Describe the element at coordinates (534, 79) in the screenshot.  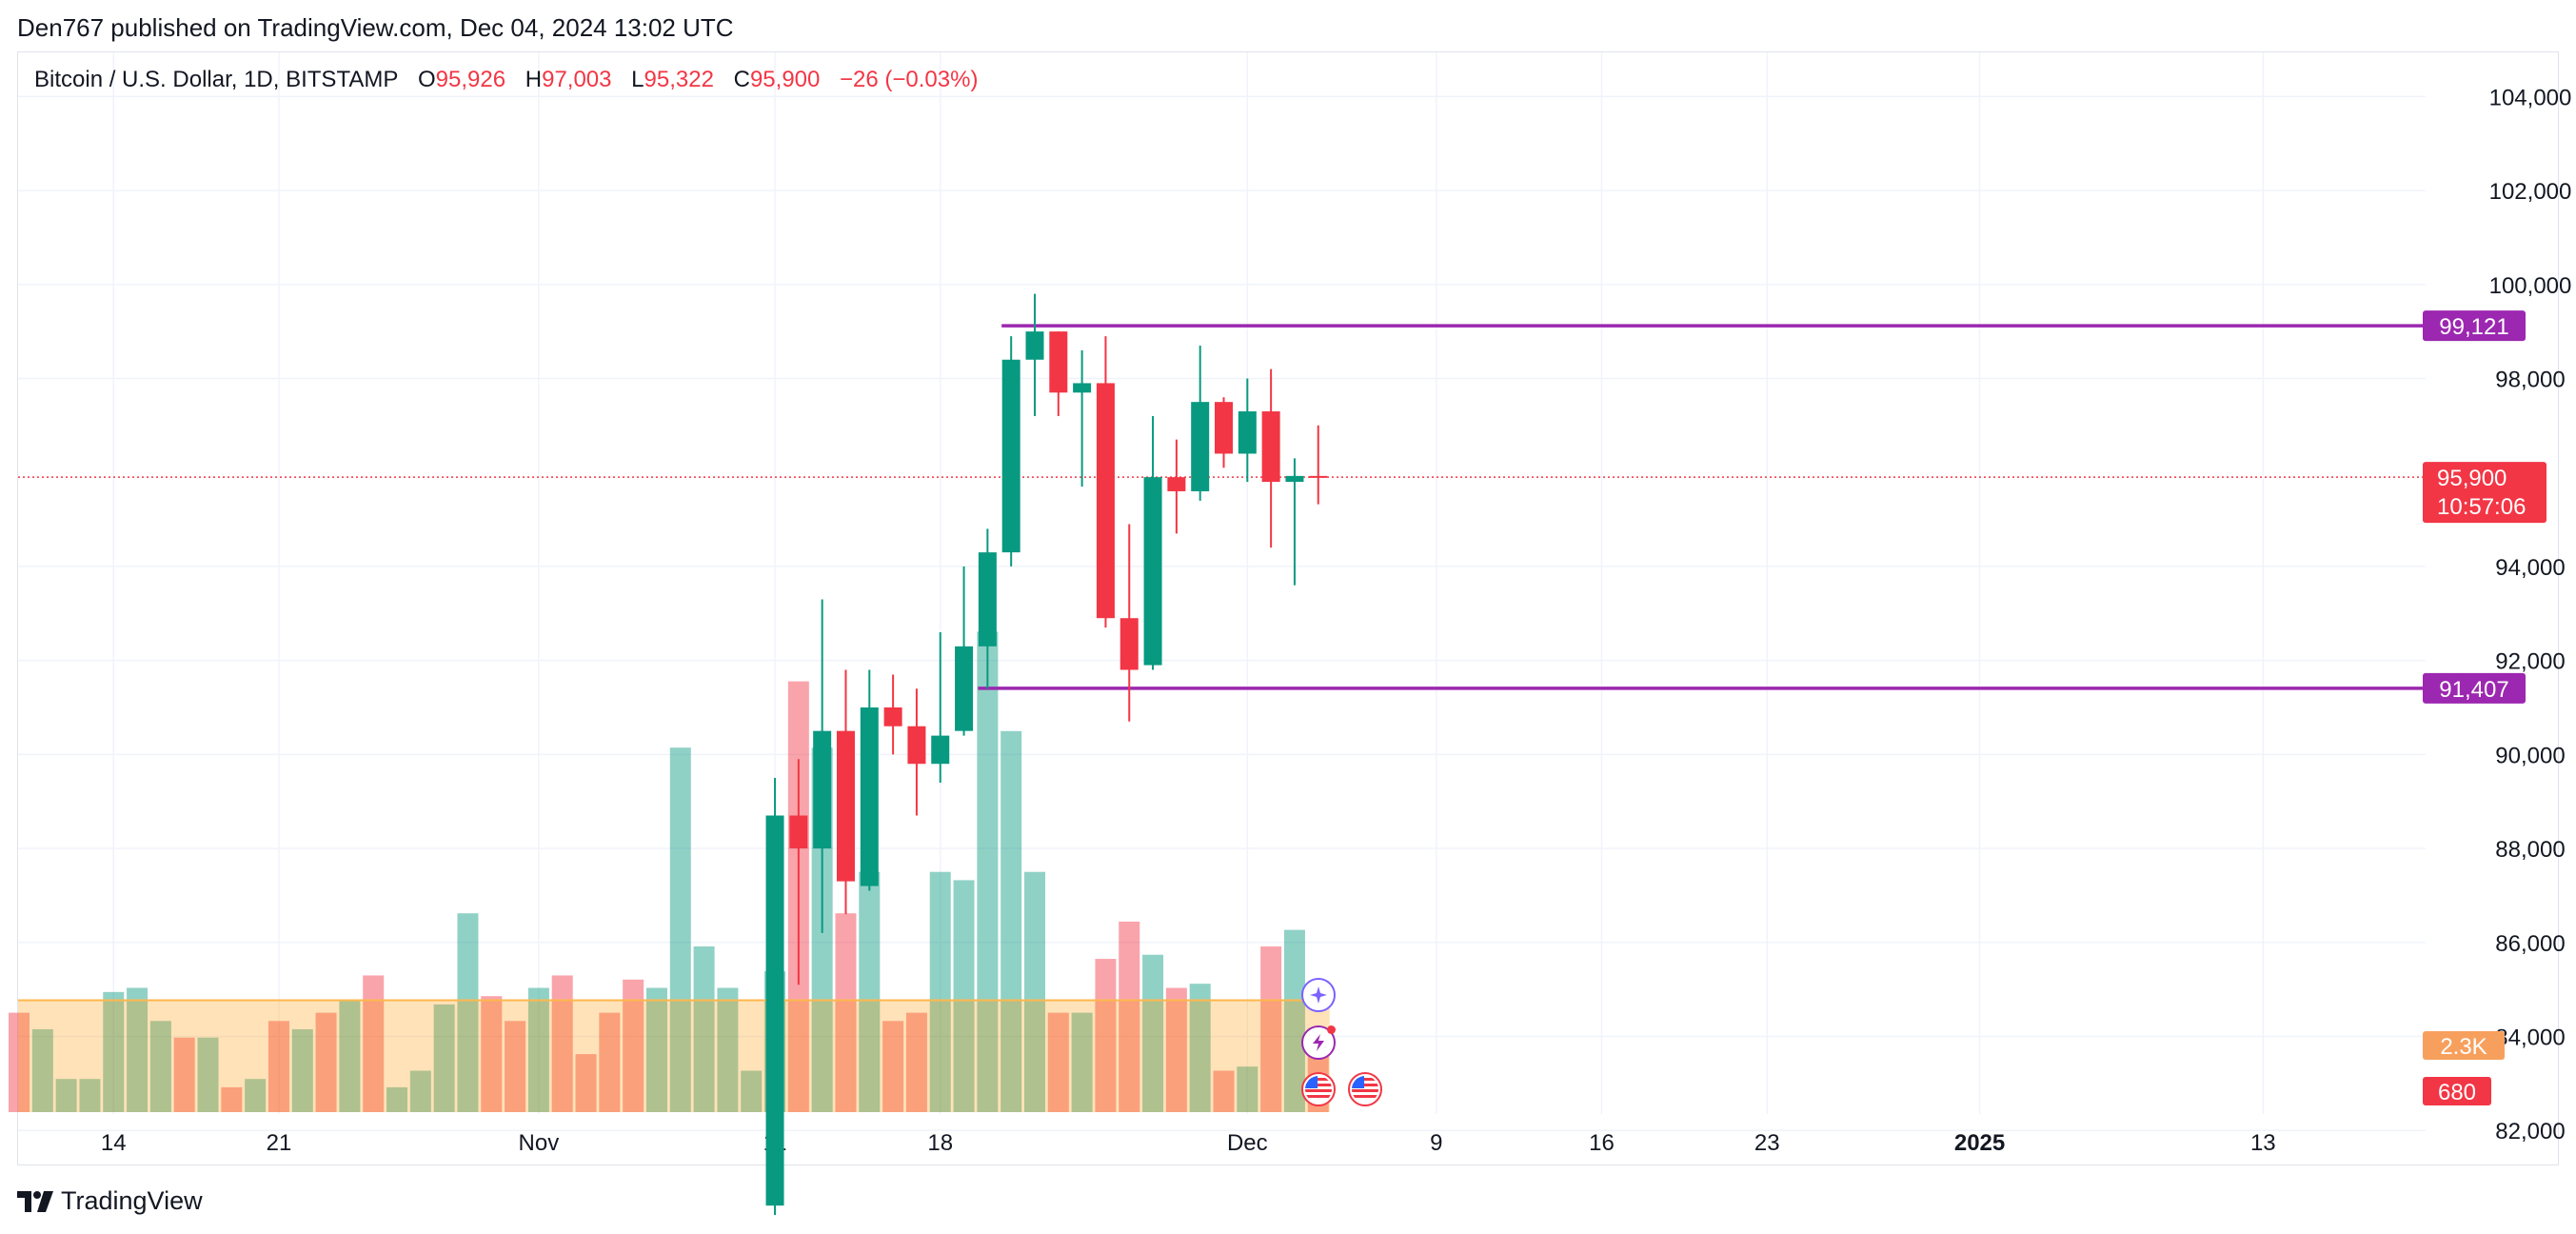
I see `high-label: H` at that location.